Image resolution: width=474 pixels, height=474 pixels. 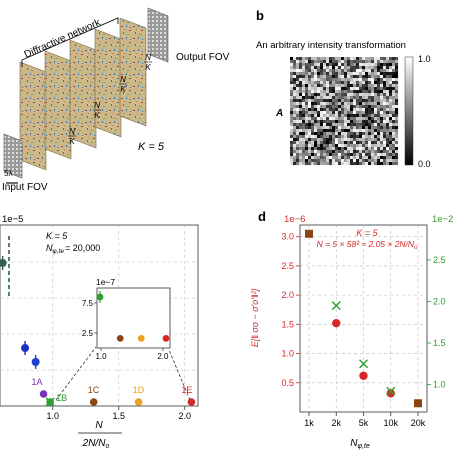 I want to click on data-point-1b, so click(x=50, y=402).